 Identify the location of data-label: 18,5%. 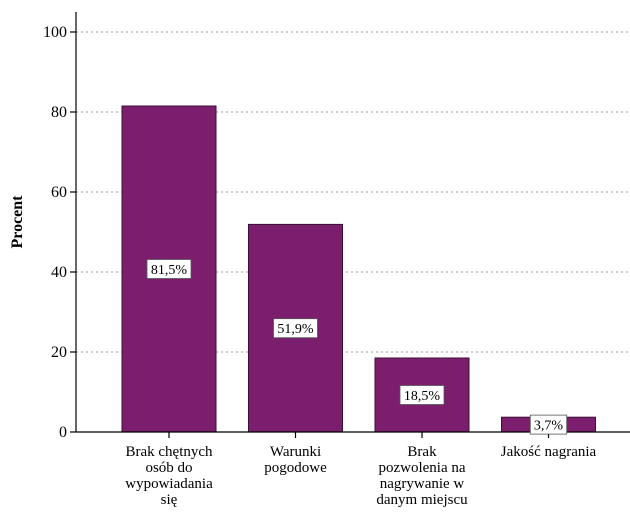
(422, 396).